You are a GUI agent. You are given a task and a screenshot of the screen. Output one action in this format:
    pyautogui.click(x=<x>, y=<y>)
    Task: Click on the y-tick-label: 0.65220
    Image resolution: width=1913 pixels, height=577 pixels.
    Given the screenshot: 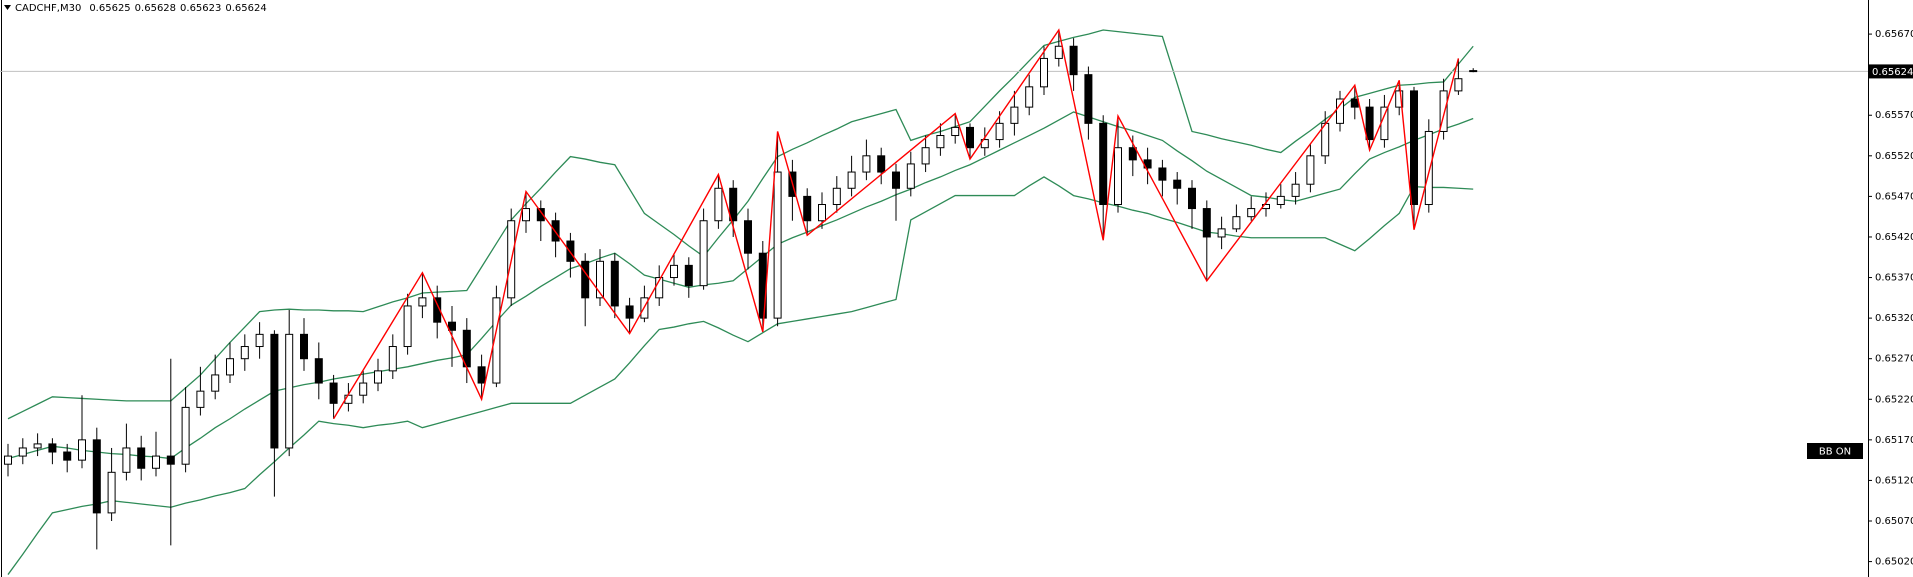 What is the action you would take?
    pyautogui.click(x=1894, y=399)
    